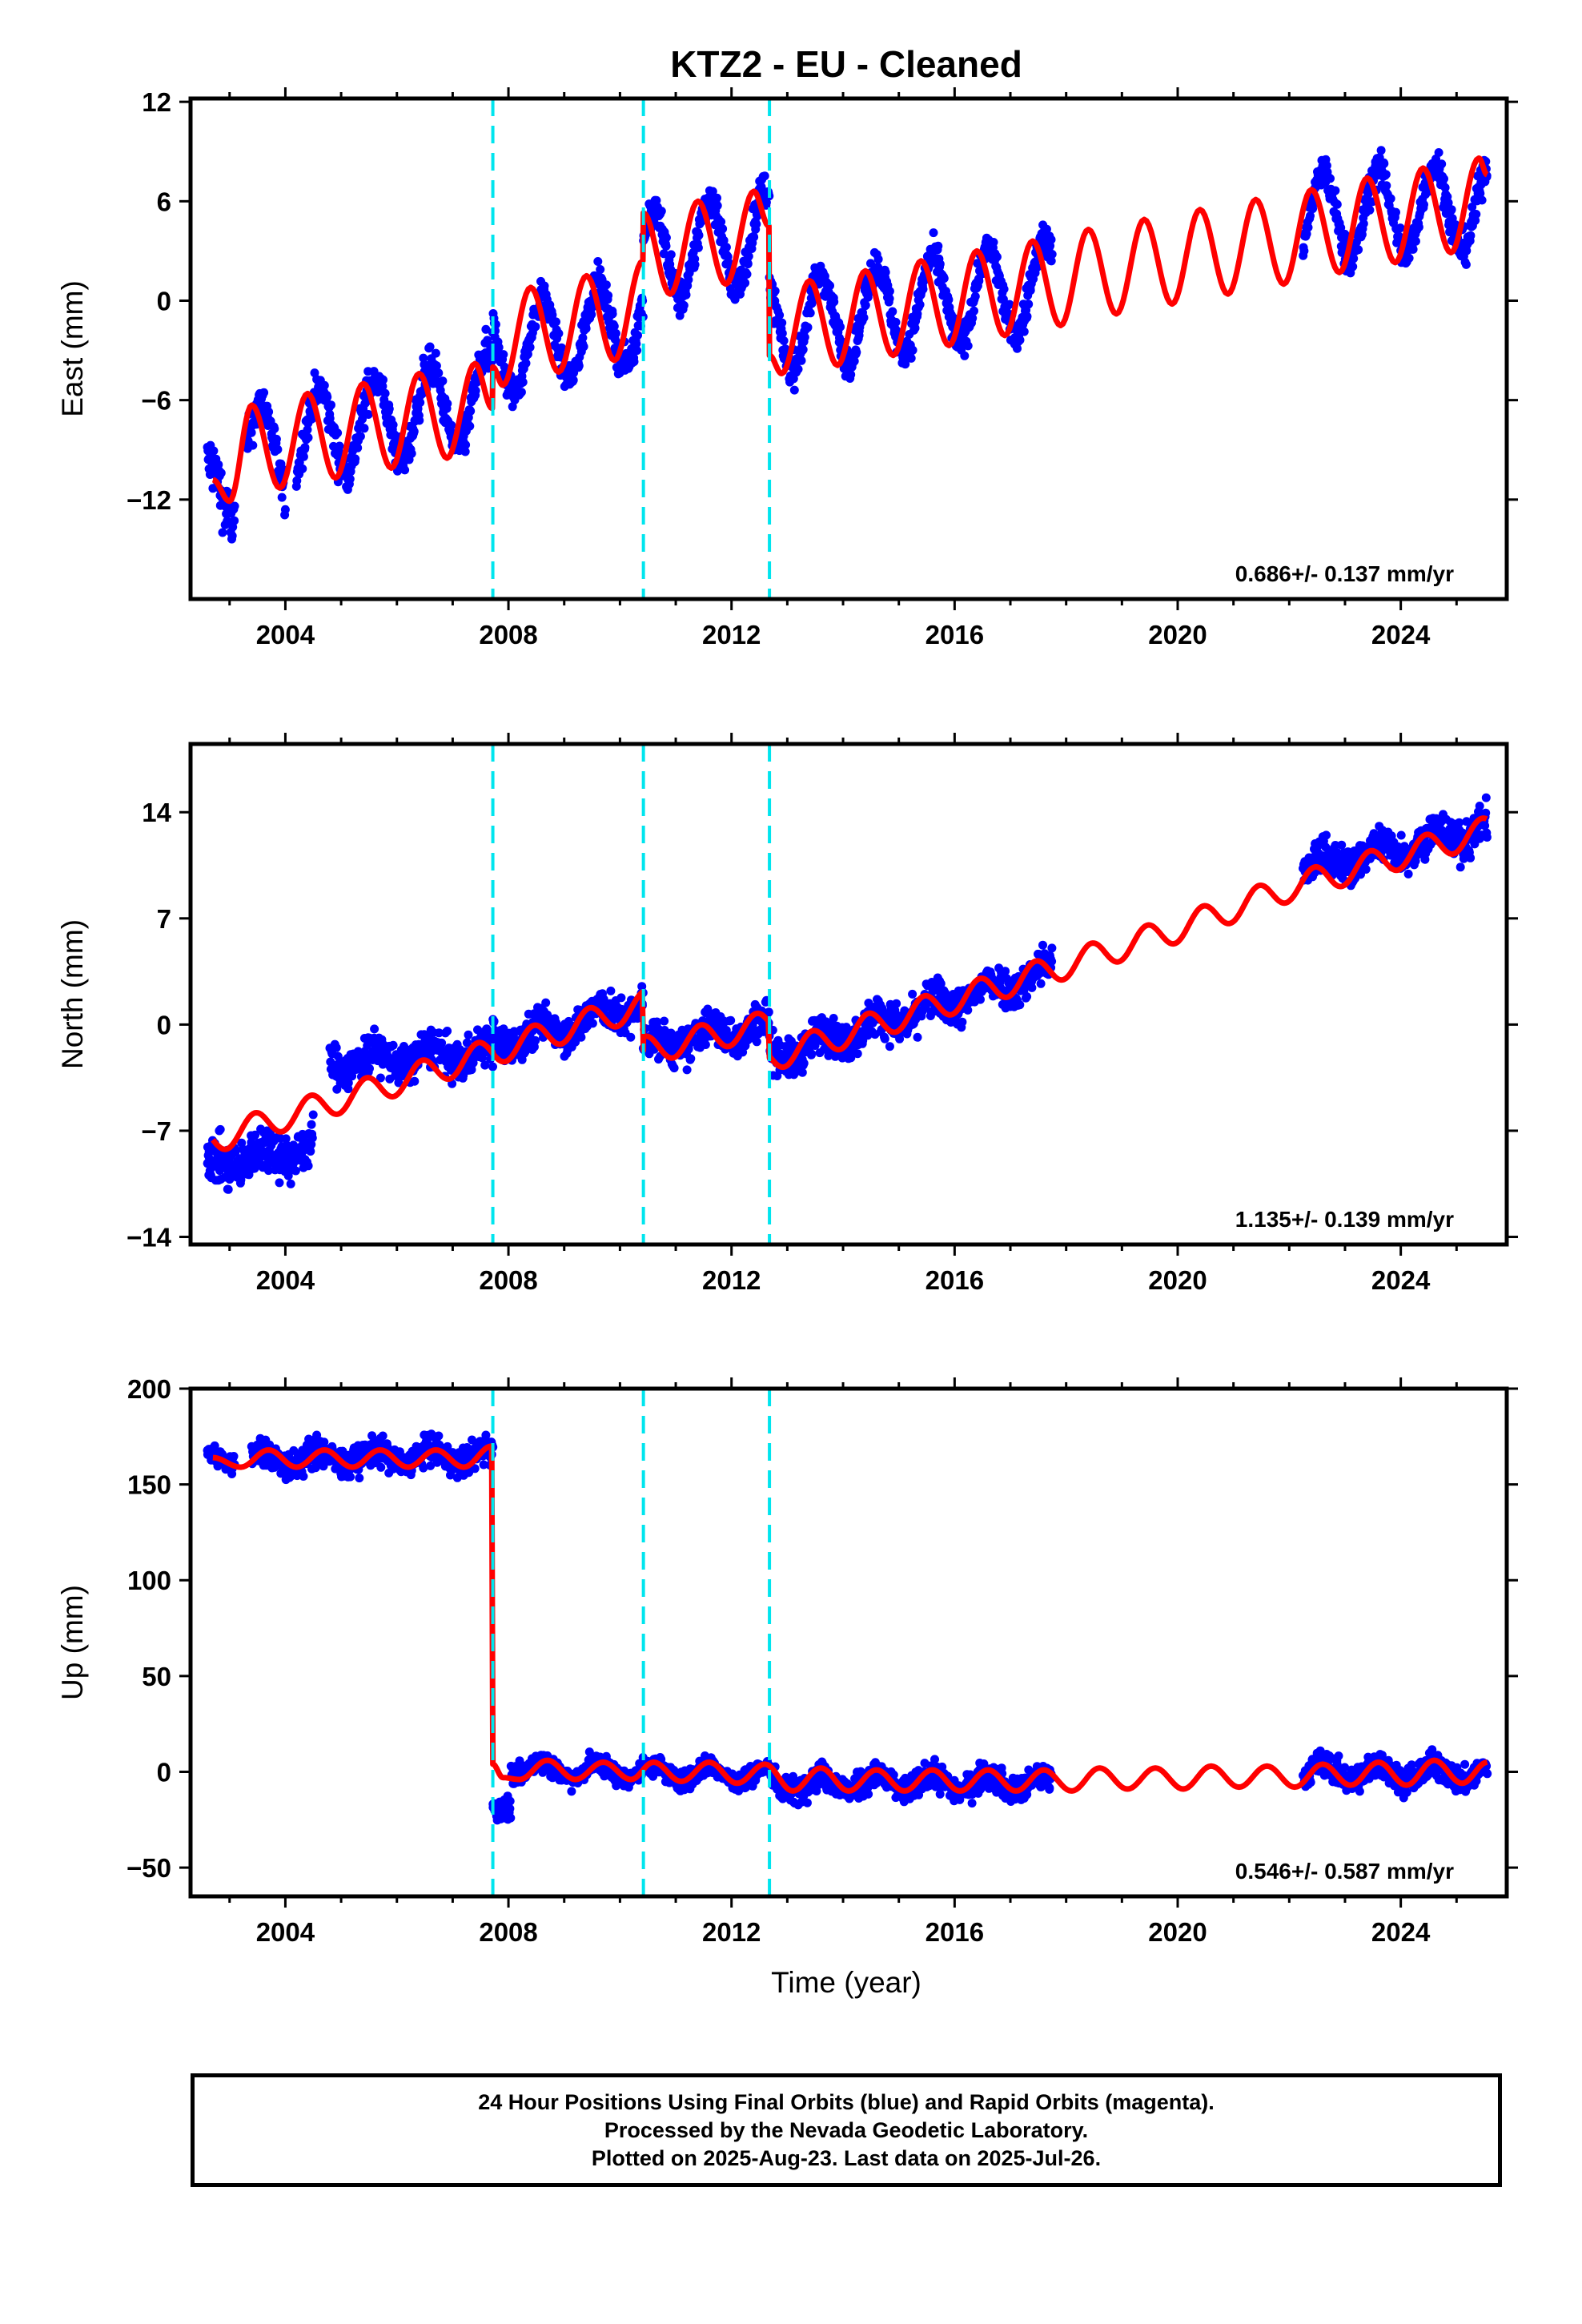 Image resolution: width=1582 pixels, height=2324 pixels. Describe the element at coordinates (156, 102) in the screenshot. I see `y-tick-label: 12` at that location.